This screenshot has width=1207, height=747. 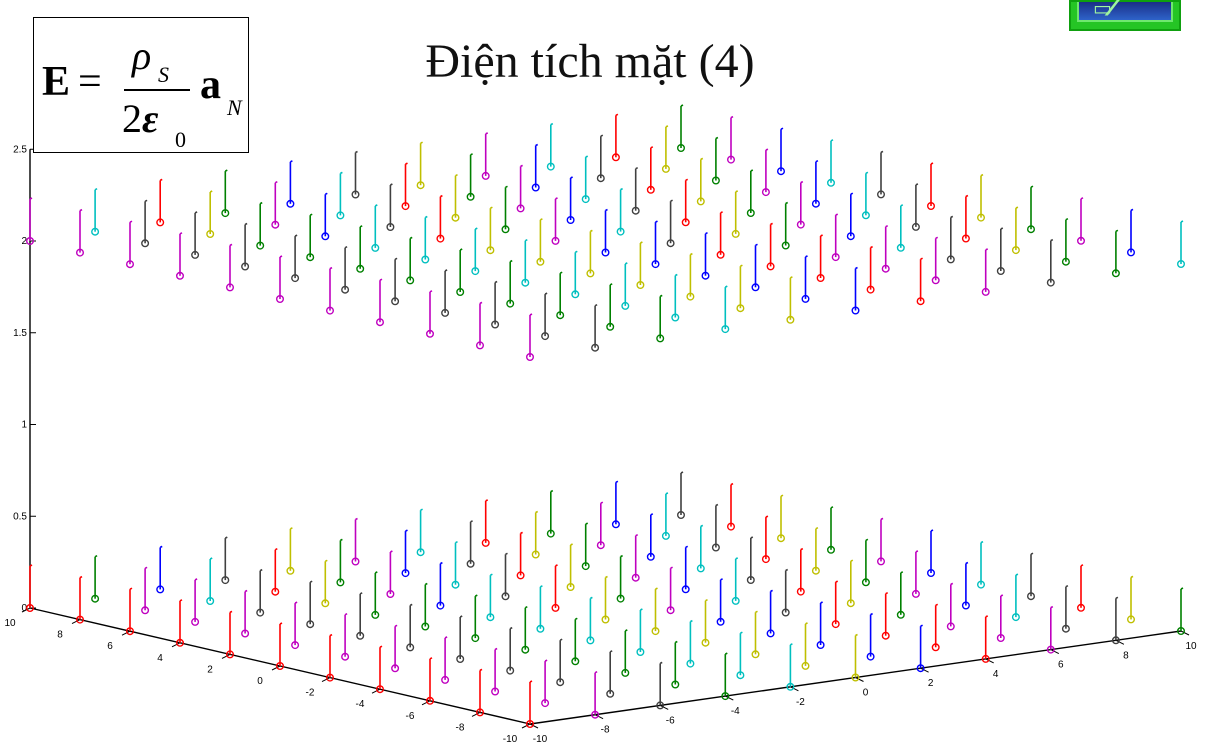 What do you see at coordinates (1061, 665) in the screenshot?
I see `x-tick-label: 6` at bounding box center [1061, 665].